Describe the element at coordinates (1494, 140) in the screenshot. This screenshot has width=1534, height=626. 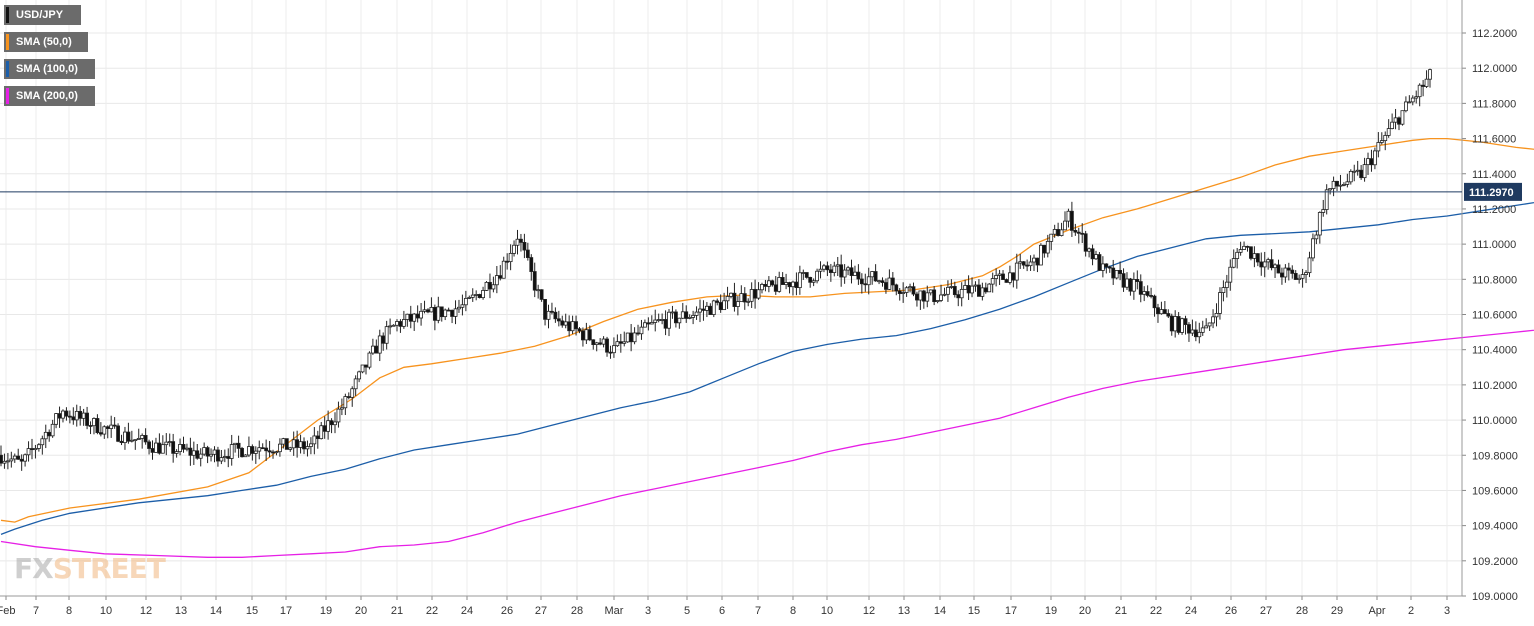
I see `y-tick-label: 111.6000` at that location.